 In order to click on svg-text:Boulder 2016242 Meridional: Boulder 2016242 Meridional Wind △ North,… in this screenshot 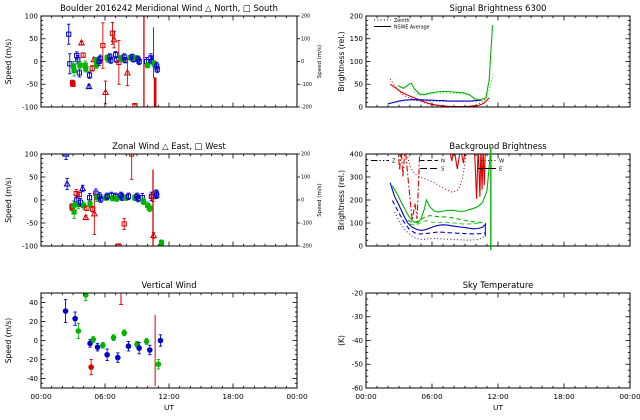, I will do `click(169, 8)`.